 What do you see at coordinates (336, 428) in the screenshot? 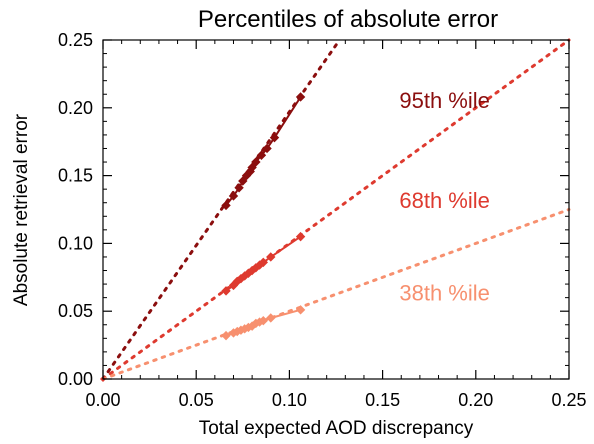
I see `x-axis-label: Total expected AOD discrepancy` at bounding box center [336, 428].